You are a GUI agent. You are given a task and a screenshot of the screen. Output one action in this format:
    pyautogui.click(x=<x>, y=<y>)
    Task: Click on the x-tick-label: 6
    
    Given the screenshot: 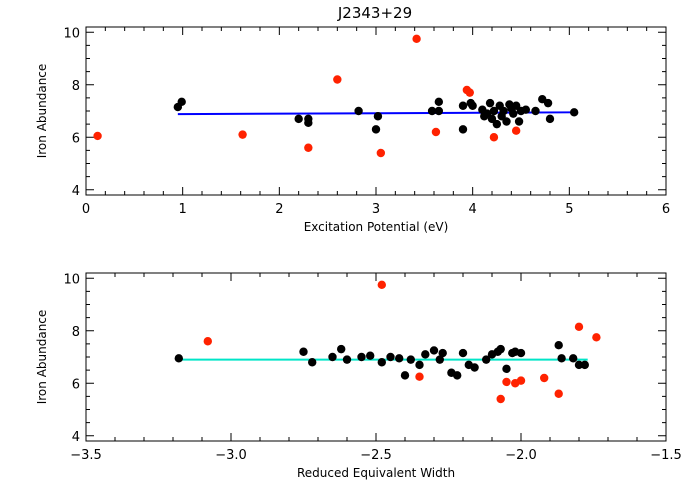 What is the action you would take?
    pyautogui.click(x=666, y=209)
    